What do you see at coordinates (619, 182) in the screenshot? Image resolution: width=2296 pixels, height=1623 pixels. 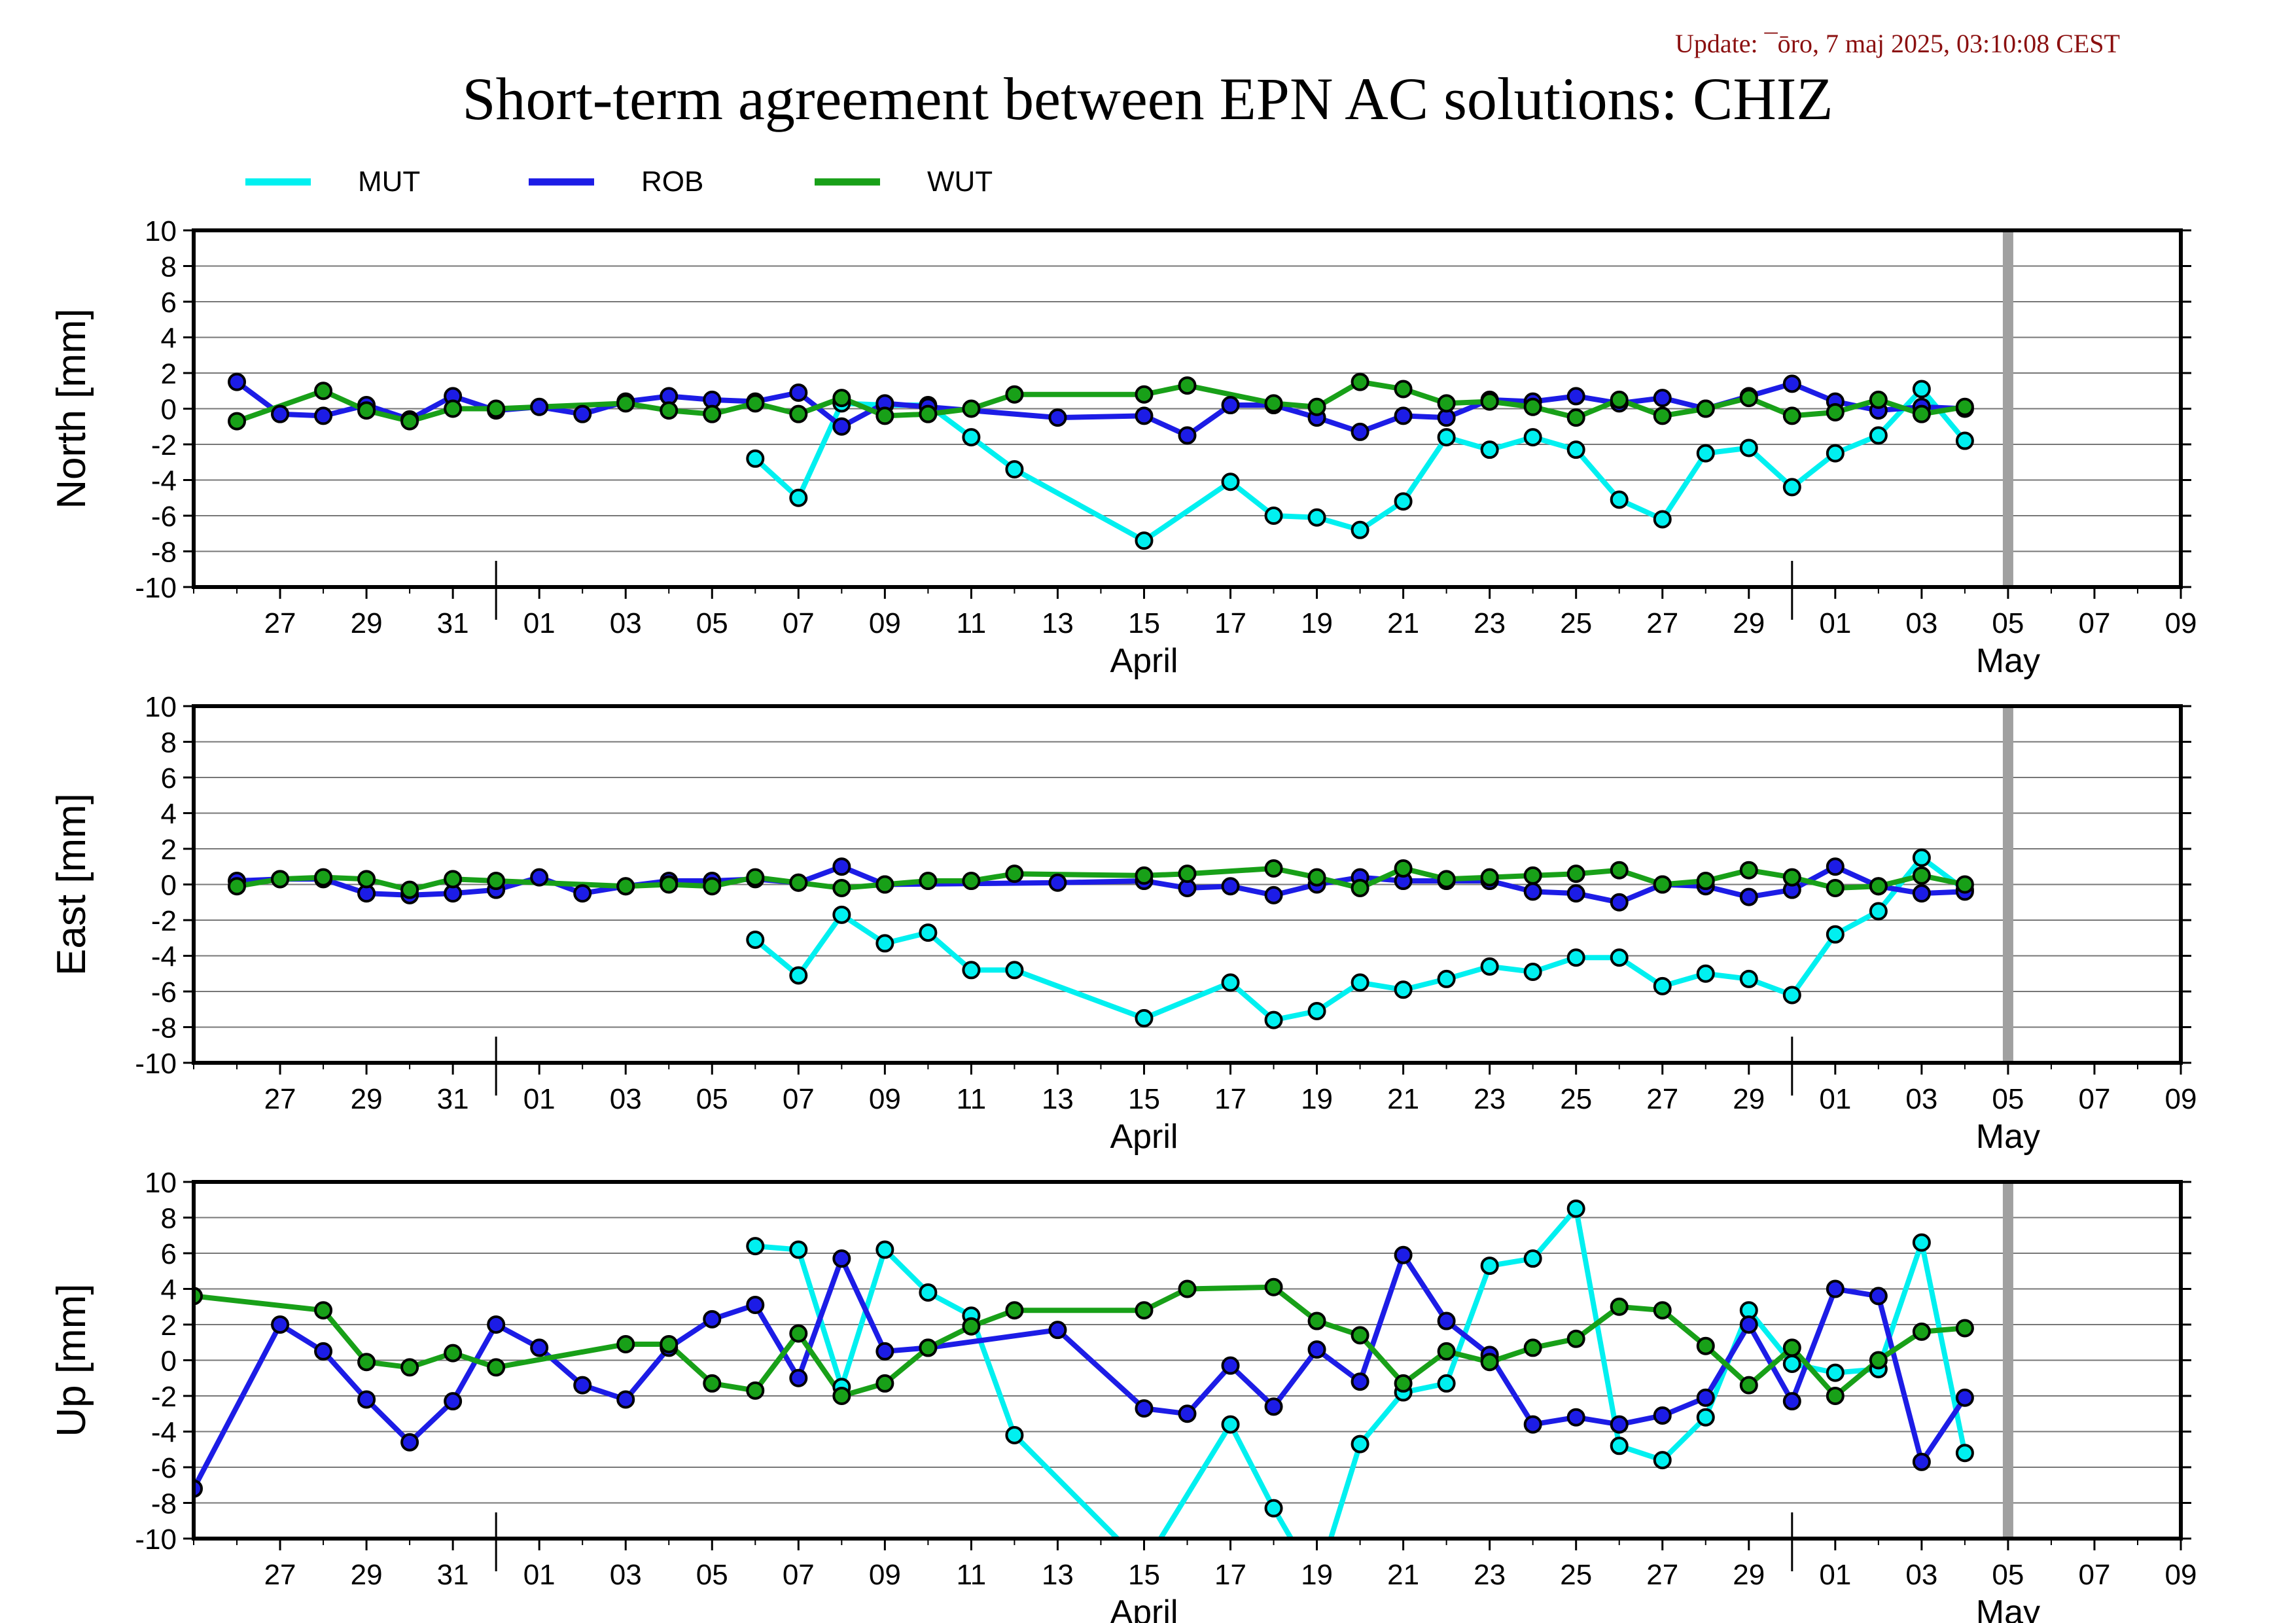 I see `legend: MUT ROB WUT` at bounding box center [619, 182].